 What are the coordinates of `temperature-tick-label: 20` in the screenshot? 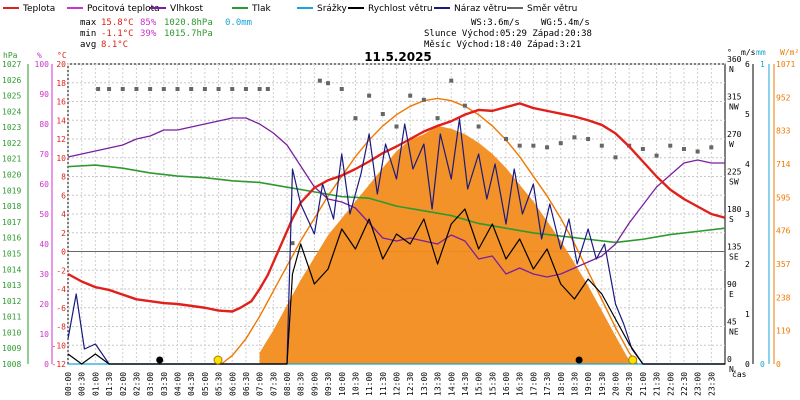 It's located at (61, 64).